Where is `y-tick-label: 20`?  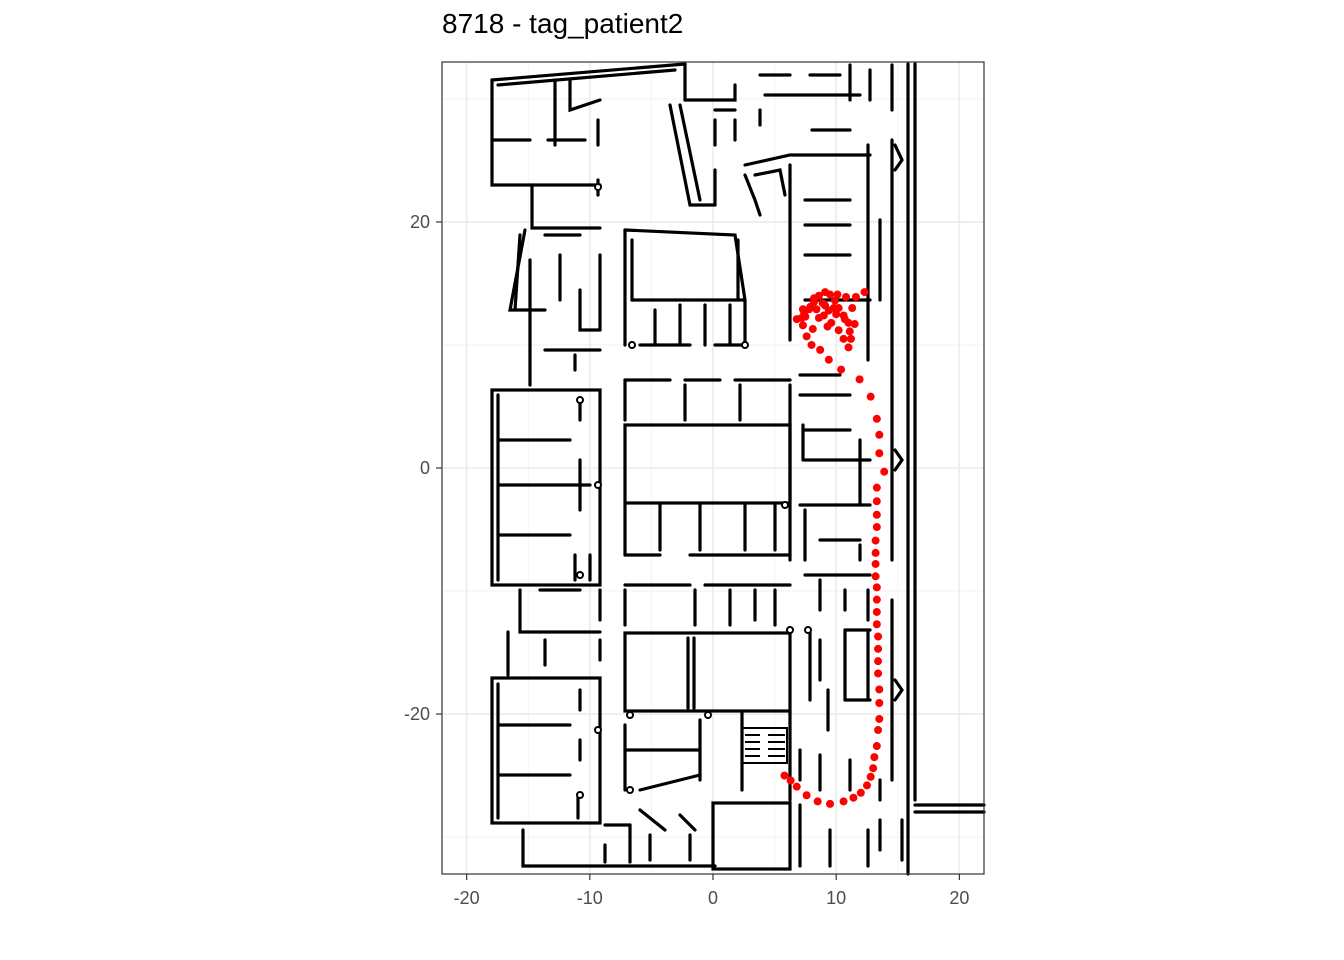
y-tick-label: 20 is located at coordinates (420, 222).